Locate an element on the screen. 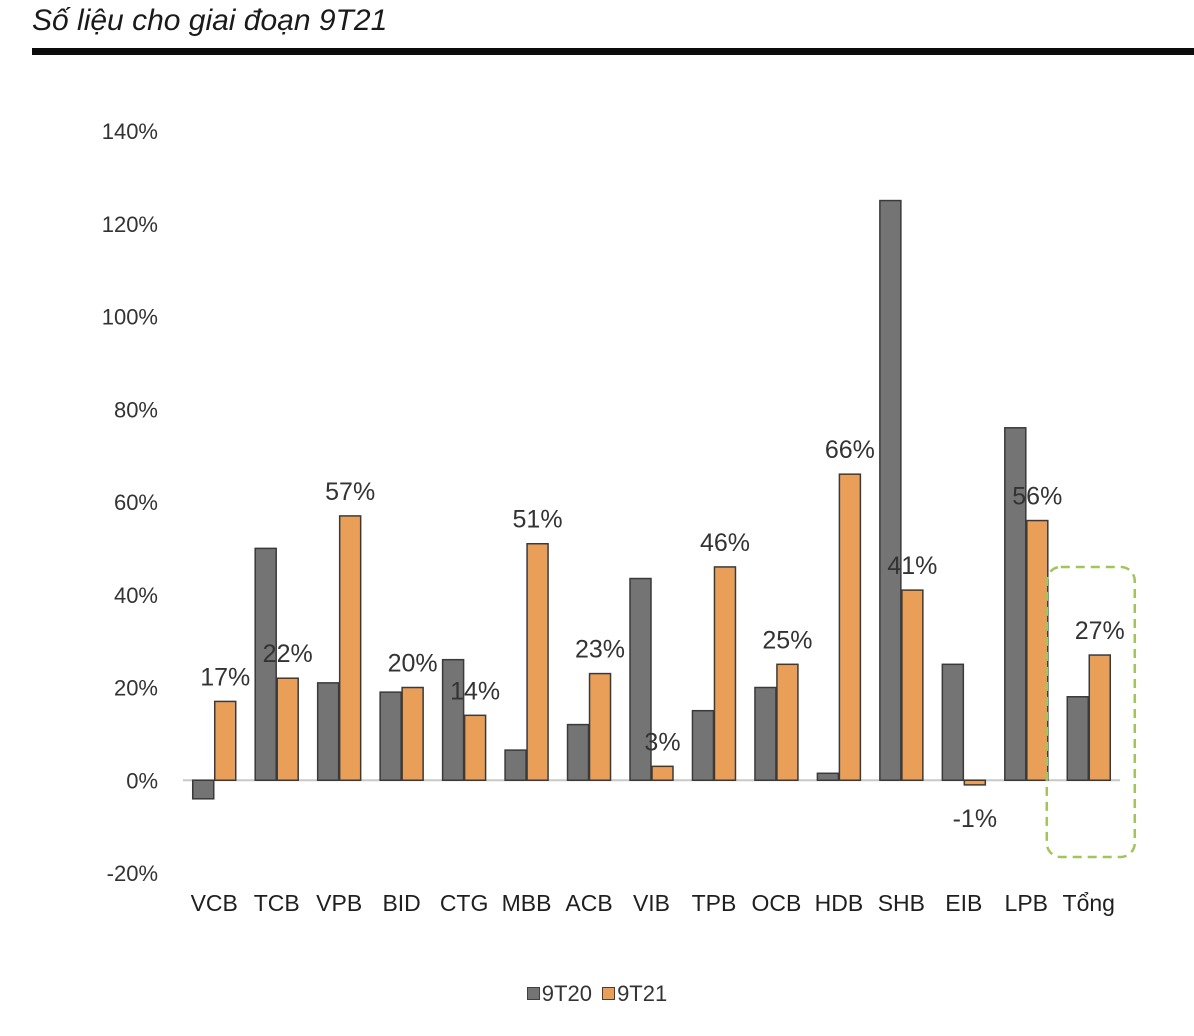 Image resolution: width=1194 pixels, height=1036 pixels. x-tick-label: VPB is located at coordinates (339, 903).